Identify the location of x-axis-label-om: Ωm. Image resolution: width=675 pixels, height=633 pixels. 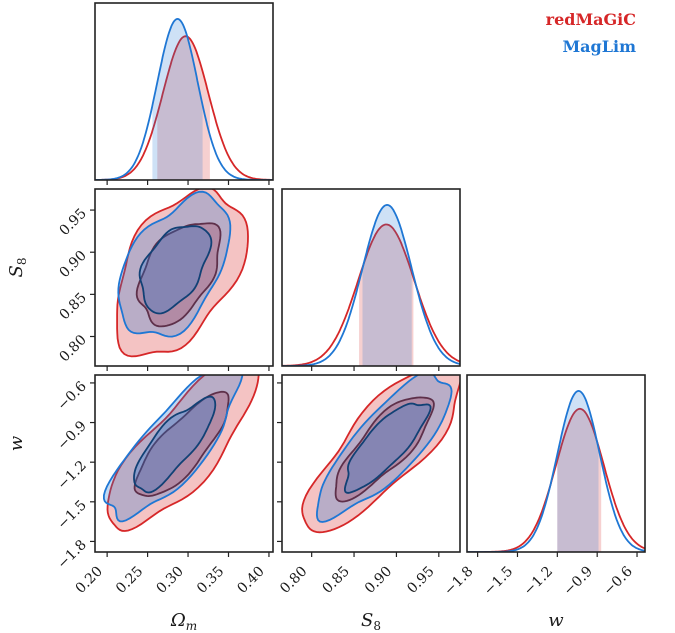
(183, 621).